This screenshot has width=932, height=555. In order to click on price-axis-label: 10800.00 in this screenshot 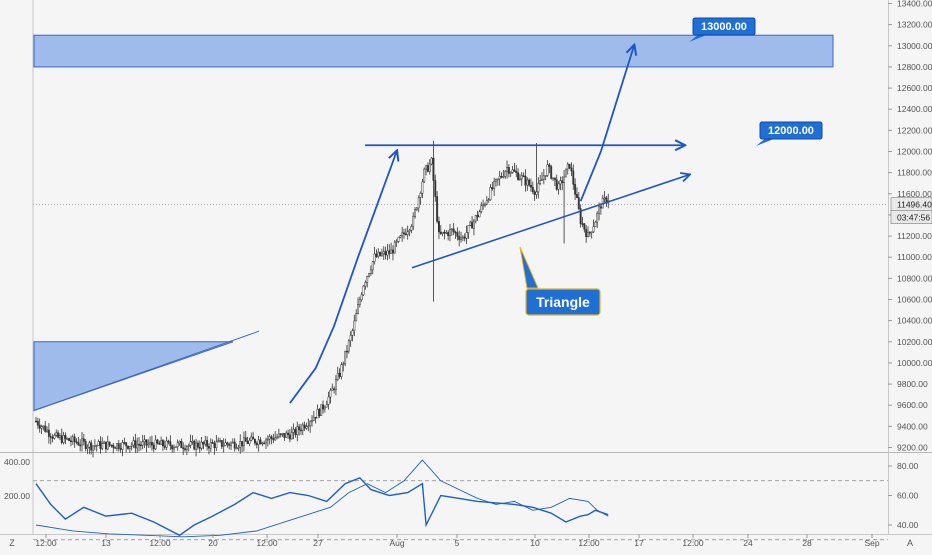, I will do `click(914, 278)`.